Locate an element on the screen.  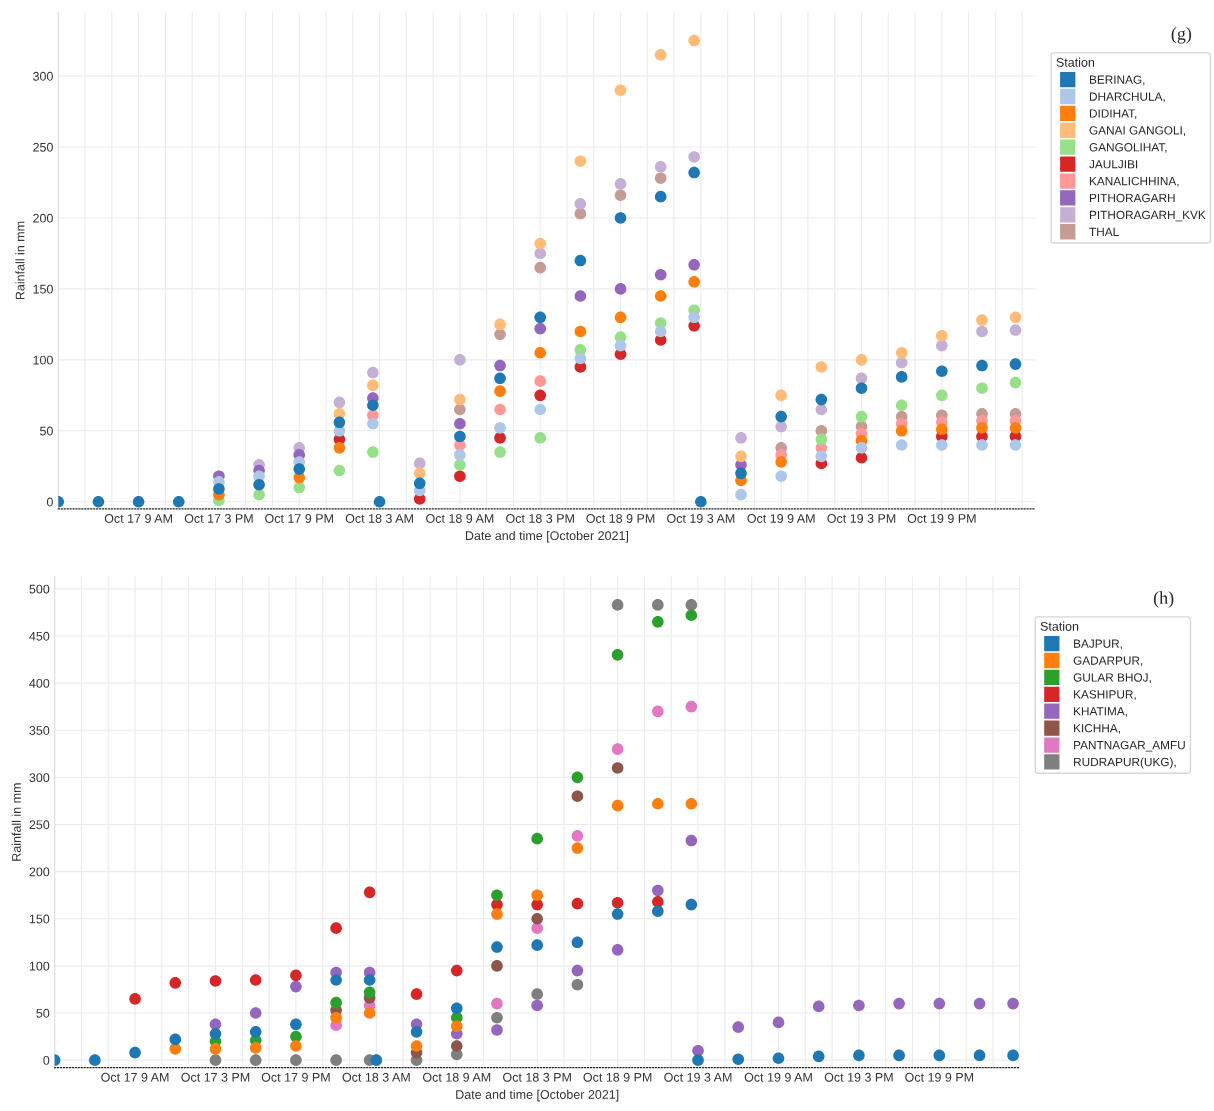
y-tick-label: 200 is located at coordinates (39, 872).